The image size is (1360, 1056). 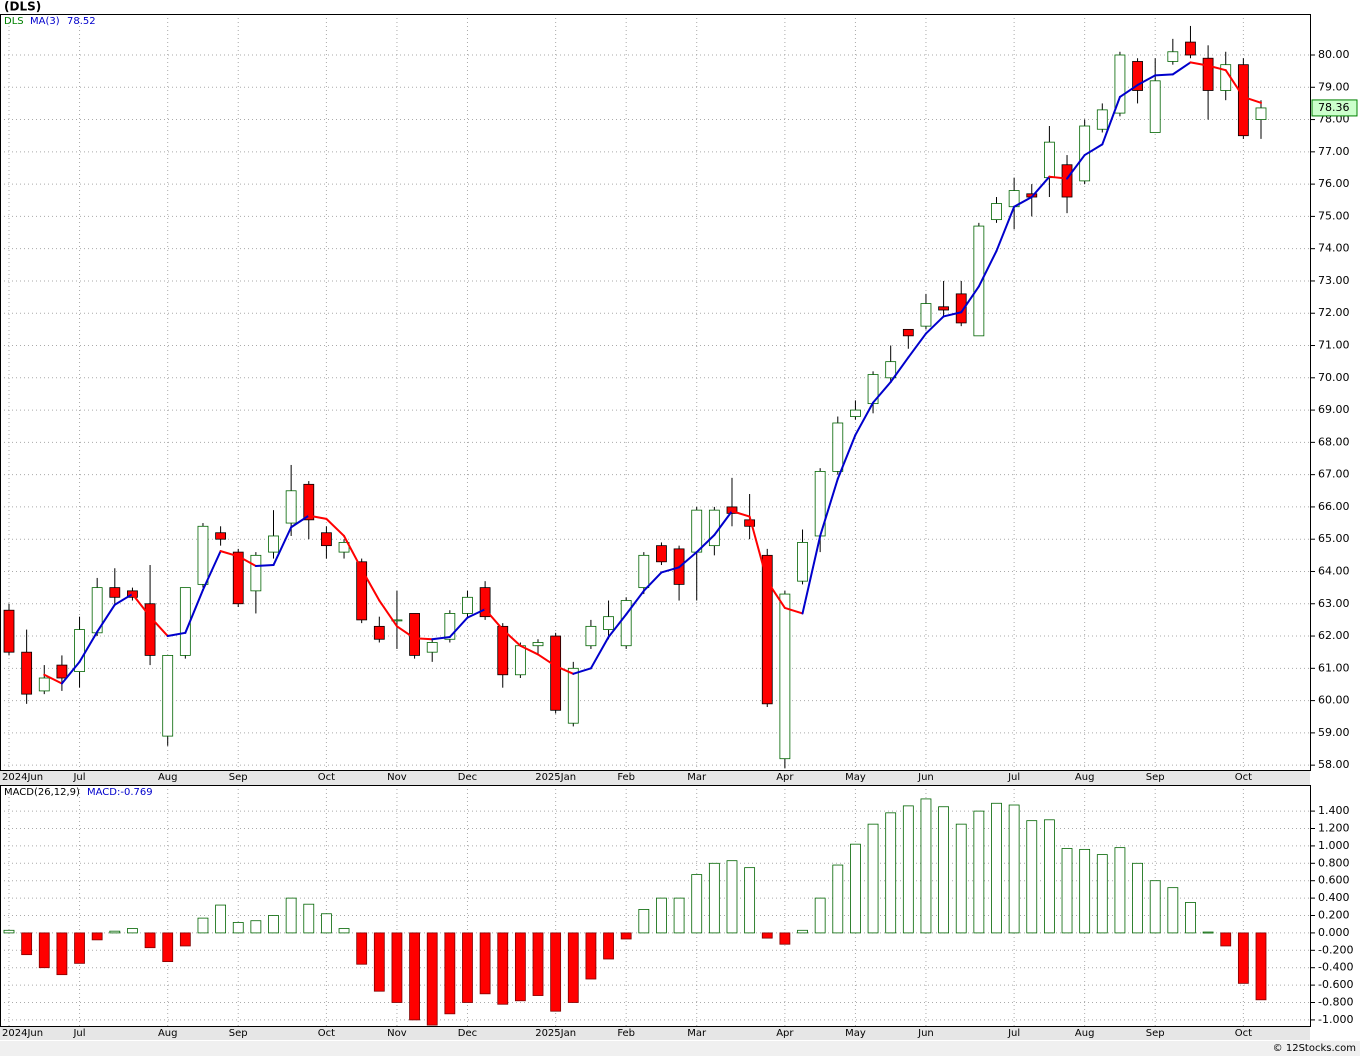 What do you see at coordinates (626, 777) in the screenshot?
I see `x-tick-label: Feb` at bounding box center [626, 777].